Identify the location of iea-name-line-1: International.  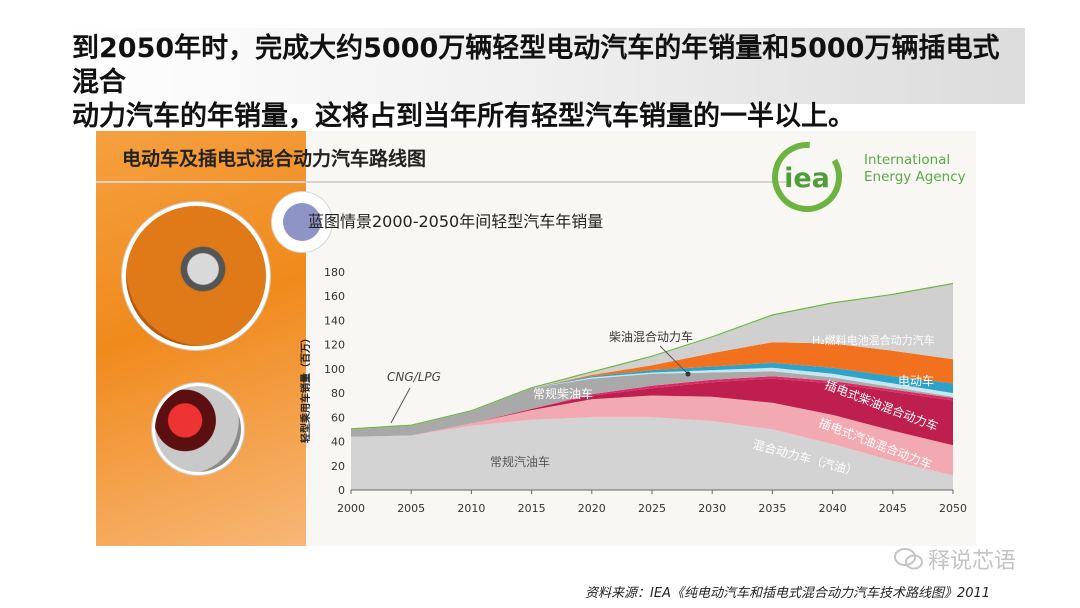
(907, 160).